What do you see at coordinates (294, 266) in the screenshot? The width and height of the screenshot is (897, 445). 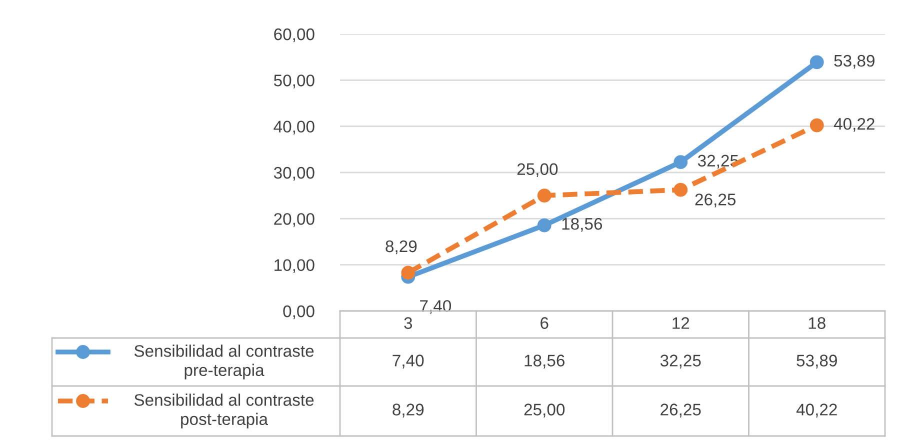 I see `y-tick-label: 10,00` at bounding box center [294, 266].